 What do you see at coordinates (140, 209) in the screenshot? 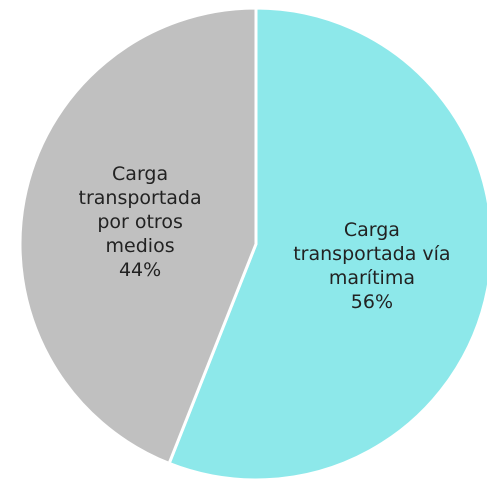
I see `category-label: Carga transportada por otros medios` at bounding box center [140, 209].